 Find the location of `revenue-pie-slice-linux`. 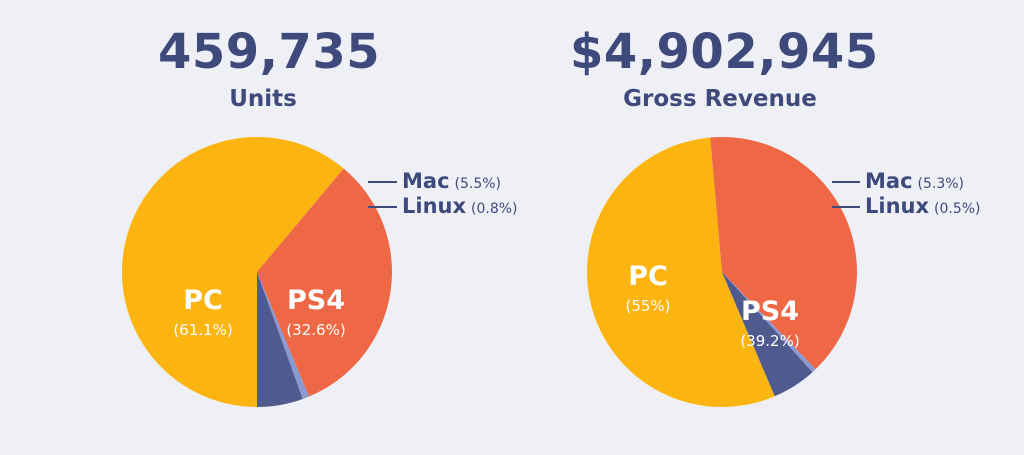

revenue-pie-slice-linux is located at coordinates (769, 322).